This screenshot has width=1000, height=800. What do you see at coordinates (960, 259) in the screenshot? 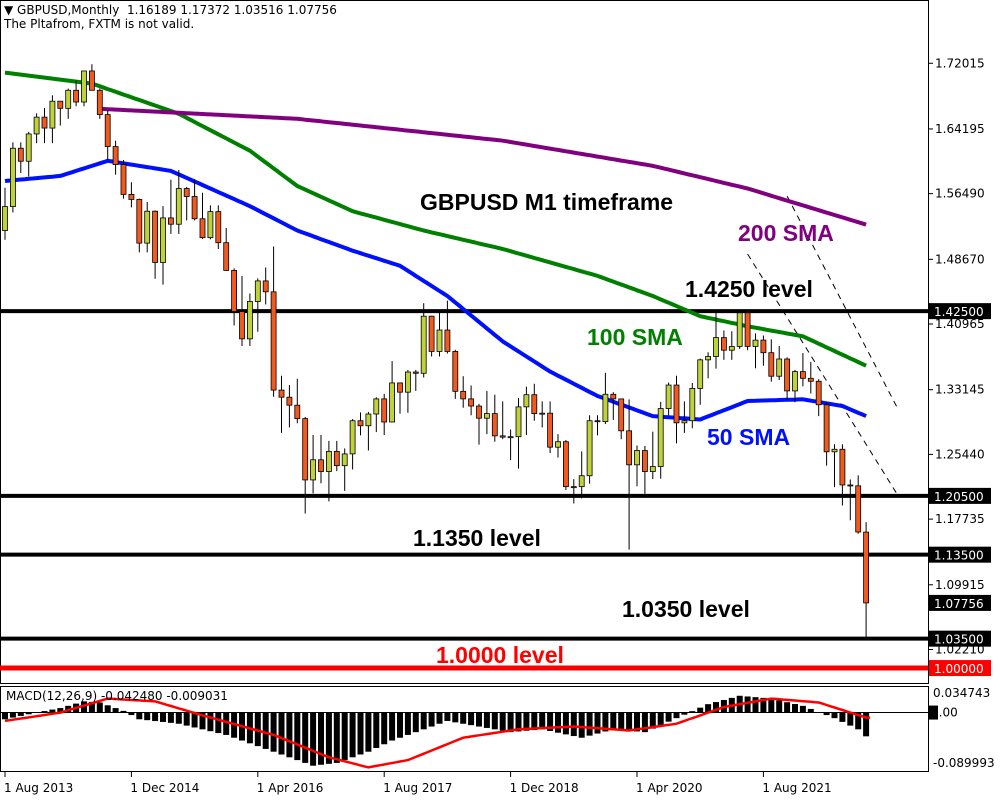
I see `y-tick-label: 1.48670` at bounding box center [960, 259].